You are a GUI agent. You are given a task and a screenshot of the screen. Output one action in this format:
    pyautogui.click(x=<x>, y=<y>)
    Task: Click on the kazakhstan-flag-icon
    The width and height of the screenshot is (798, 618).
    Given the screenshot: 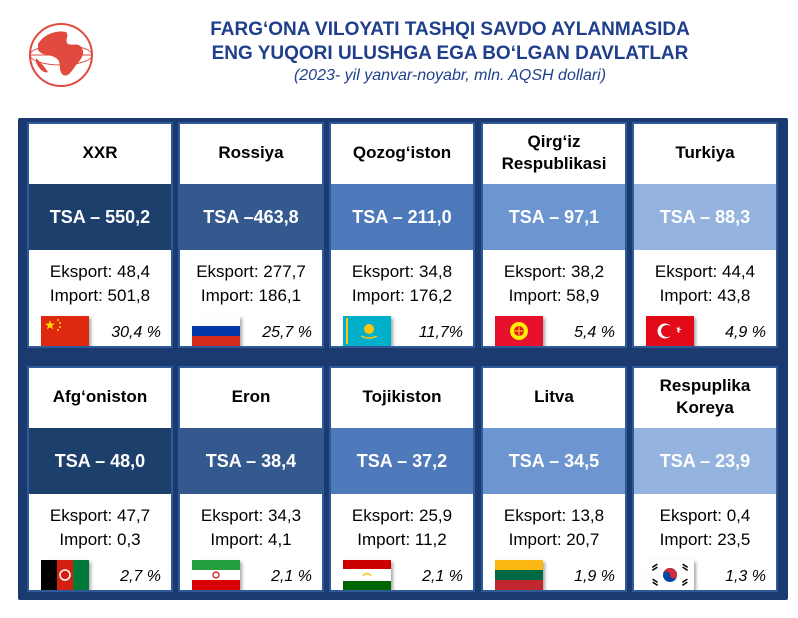 What is the action you would take?
    pyautogui.click(x=367, y=331)
    